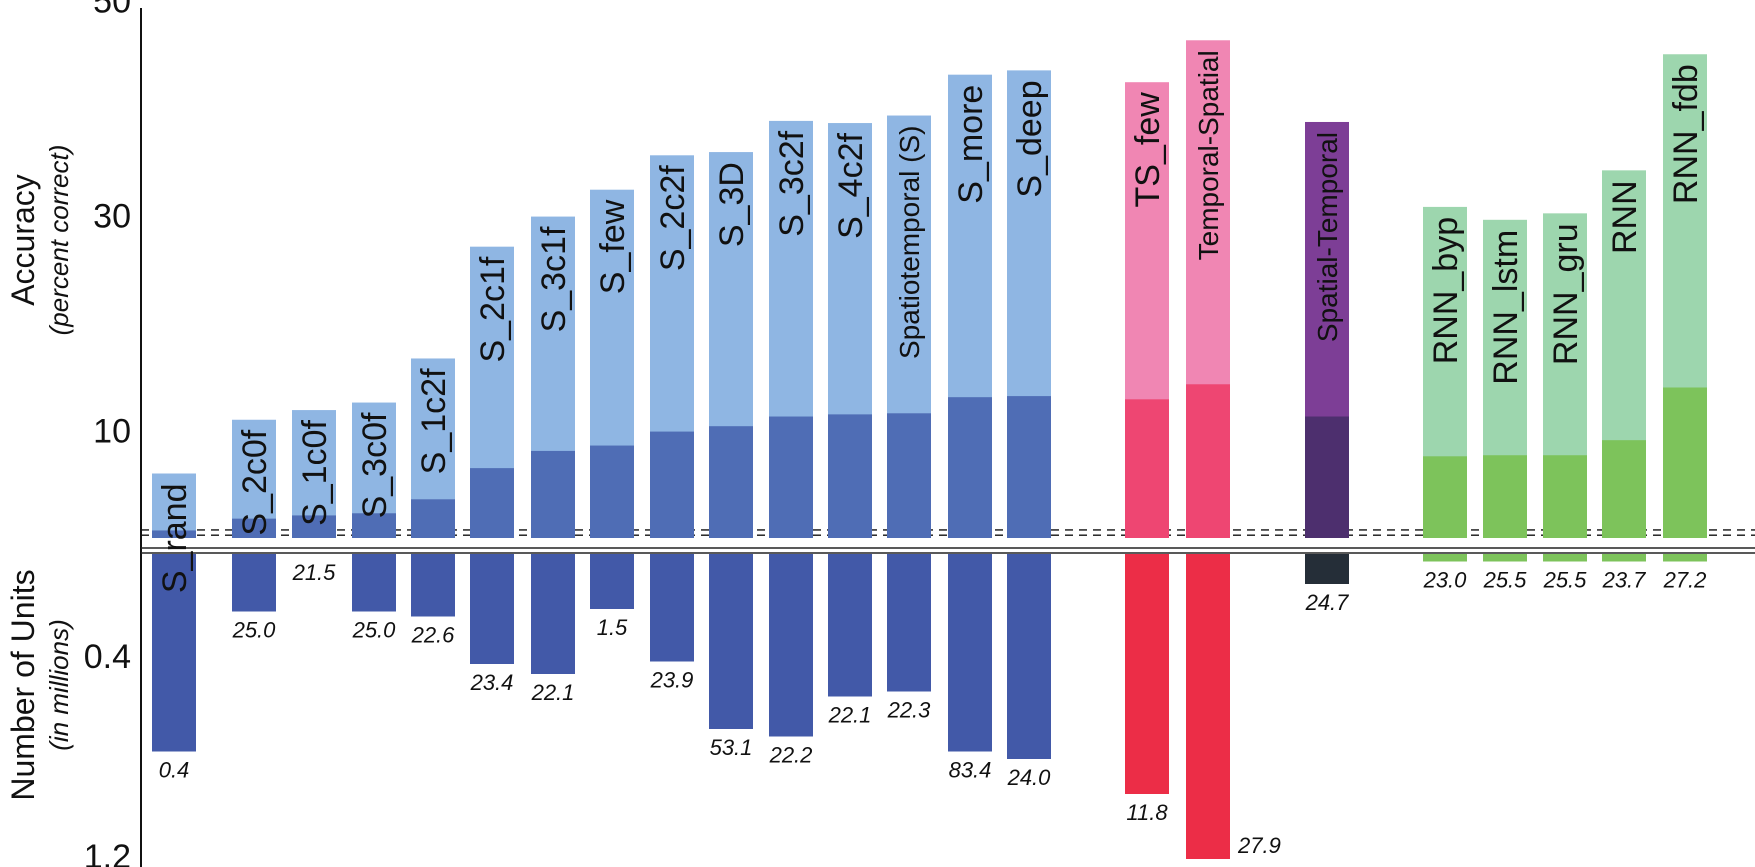  I want to click on value-label: 83.4, so click(970, 770).